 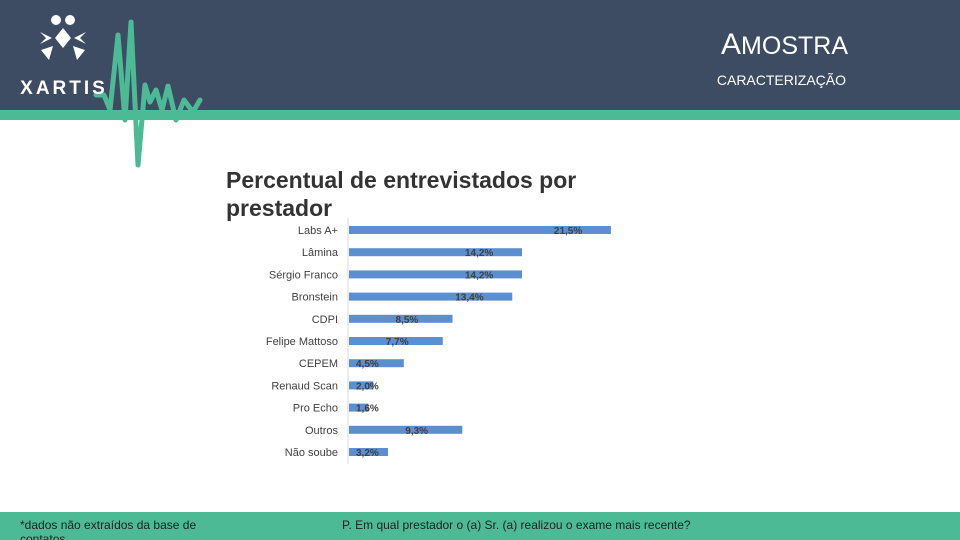 What do you see at coordinates (311, 453) in the screenshot?
I see `category-label: Não soube` at bounding box center [311, 453].